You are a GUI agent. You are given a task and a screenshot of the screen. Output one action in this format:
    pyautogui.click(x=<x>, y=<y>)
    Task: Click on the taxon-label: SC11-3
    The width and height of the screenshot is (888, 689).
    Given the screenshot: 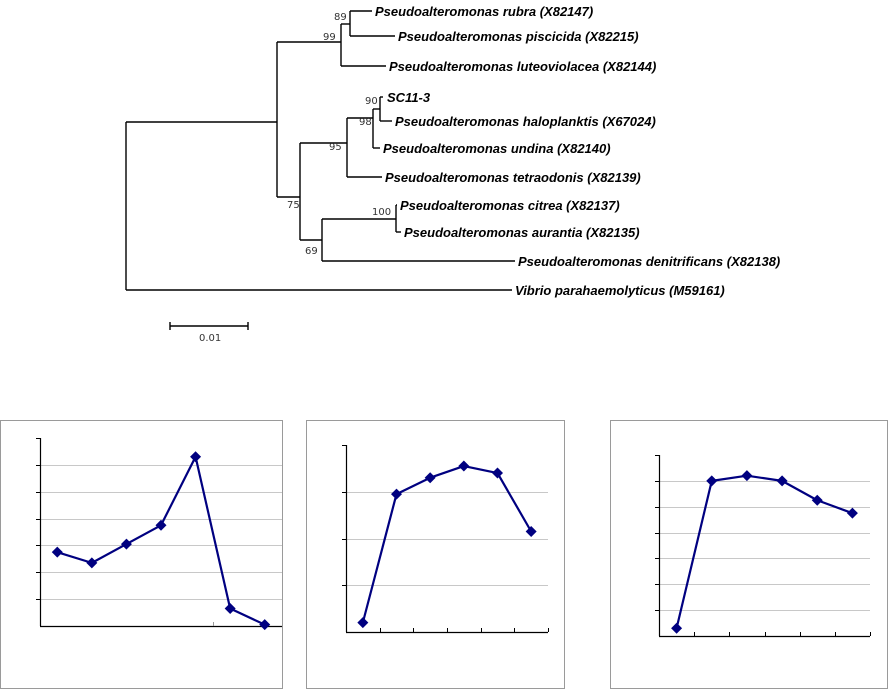 What is the action you would take?
    pyautogui.click(x=409, y=97)
    